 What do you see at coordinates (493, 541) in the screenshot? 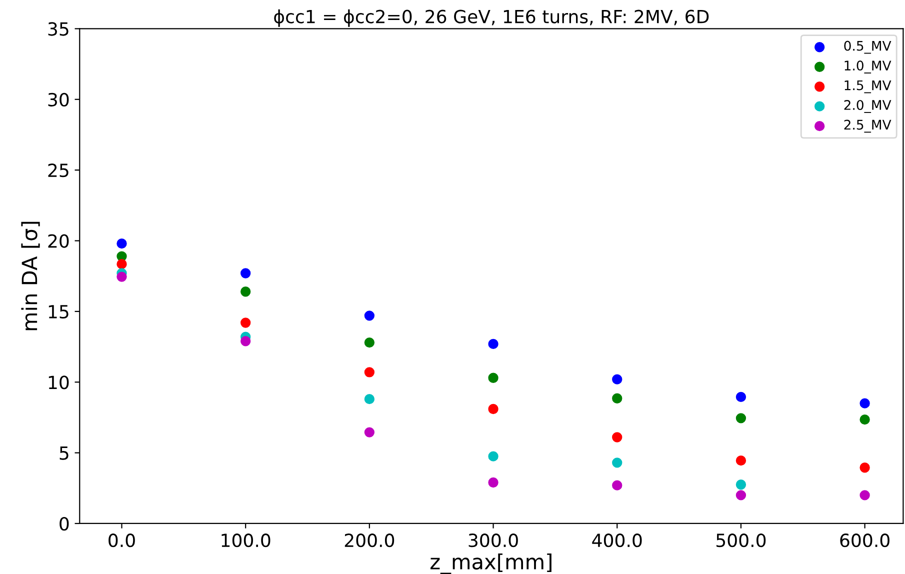
I see `x-tick-label: 300.0` at bounding box center [493, 541].